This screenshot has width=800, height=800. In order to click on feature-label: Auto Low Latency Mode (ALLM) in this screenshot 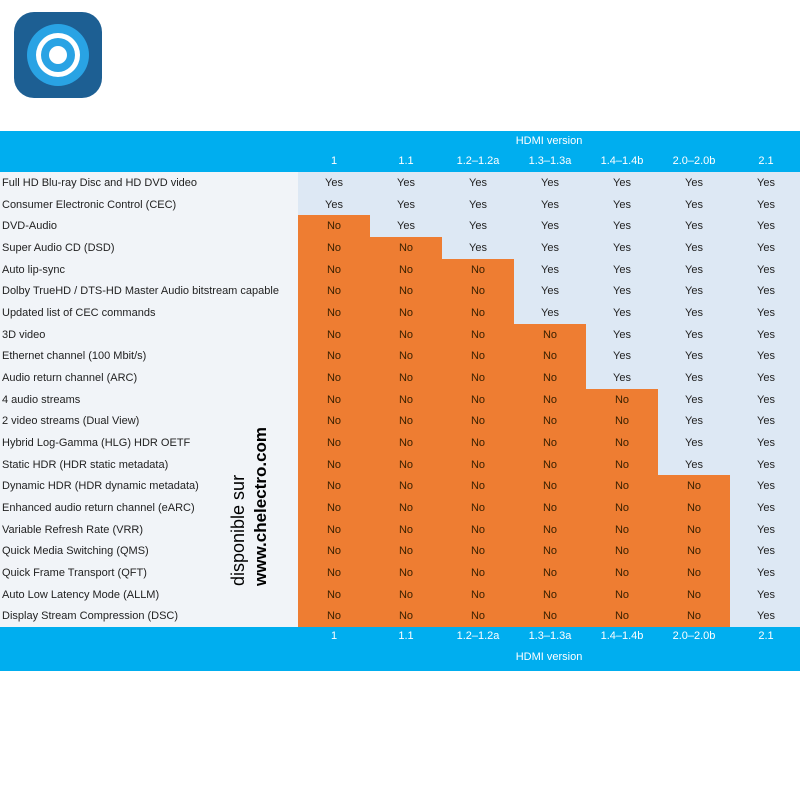, I will do `click(149, 594)`.